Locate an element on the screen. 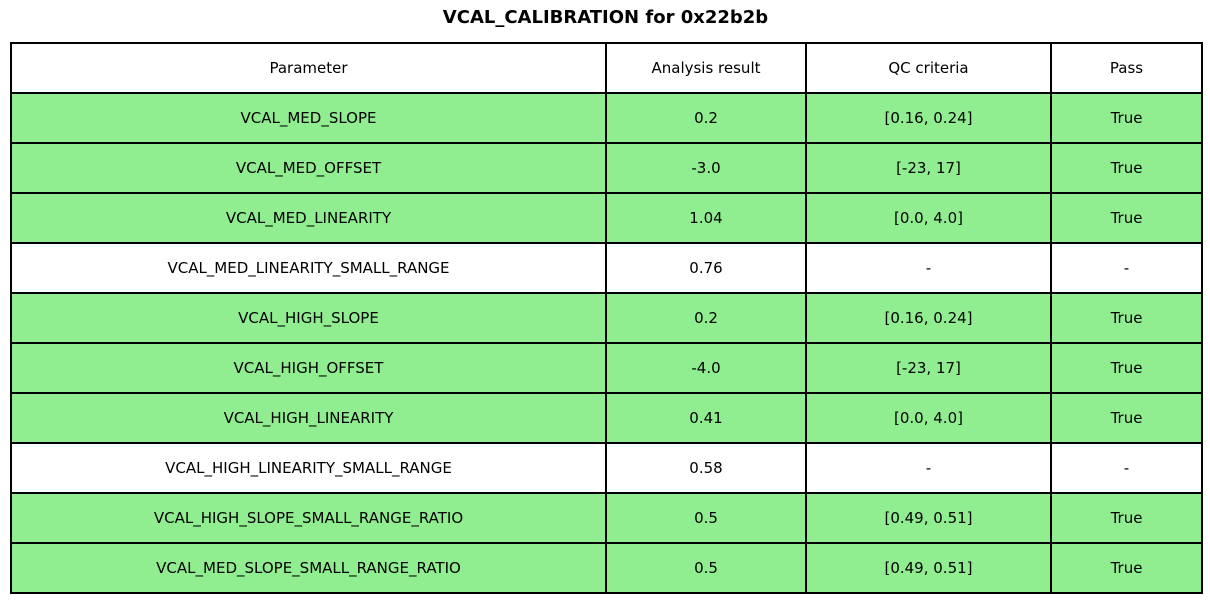 The width and height of the screenshot is (1210, 604). parameter-cell: VCAL_MED_LINEARITY is located at coordinates (308, 218).